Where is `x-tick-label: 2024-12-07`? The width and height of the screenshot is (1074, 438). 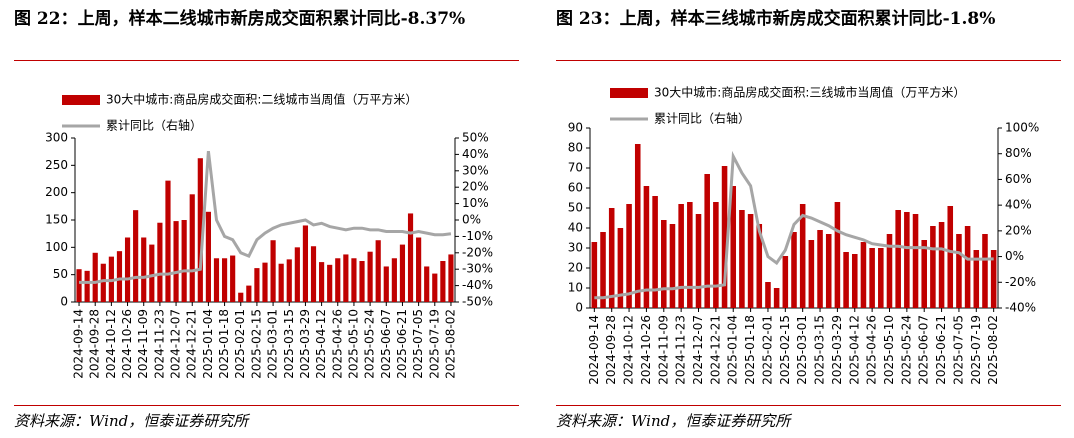
x-tick-label: 2024-12-07 is located at coordinates (698, 350).